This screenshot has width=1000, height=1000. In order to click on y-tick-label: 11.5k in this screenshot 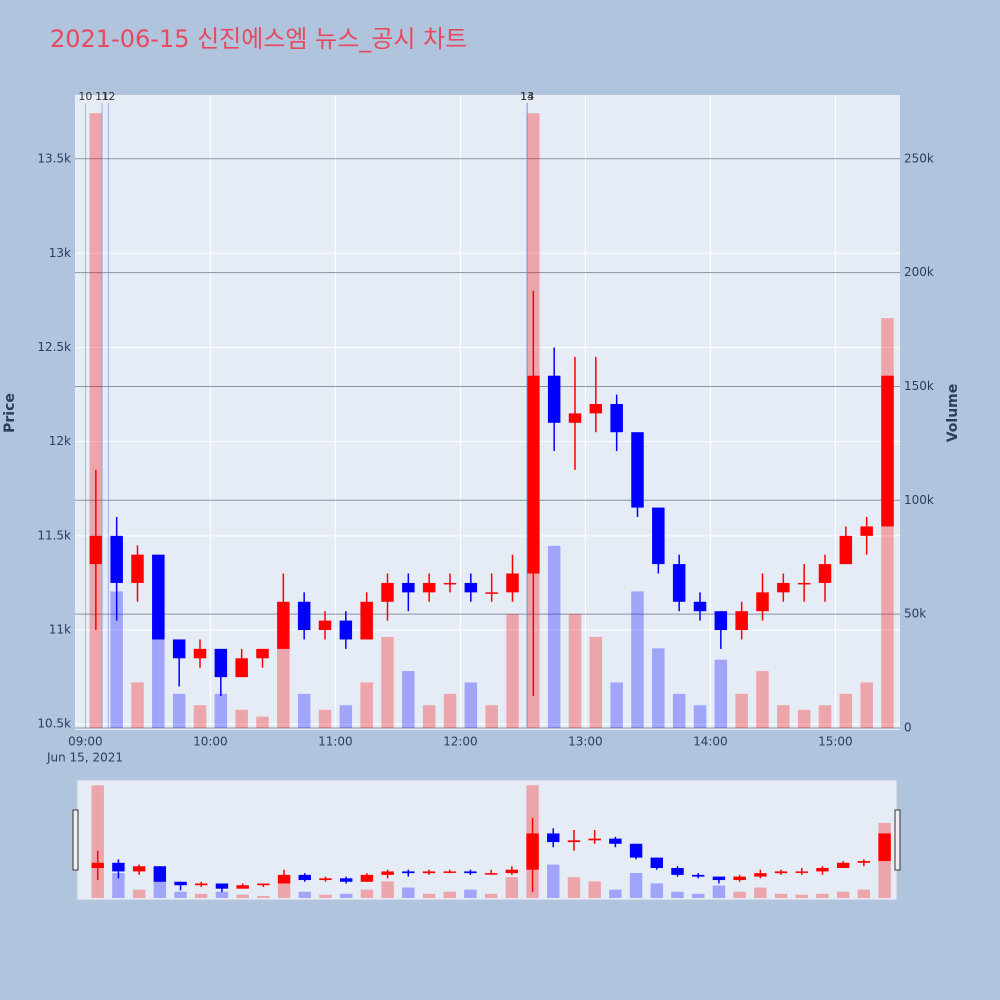, I will do `click(54, 535)`.